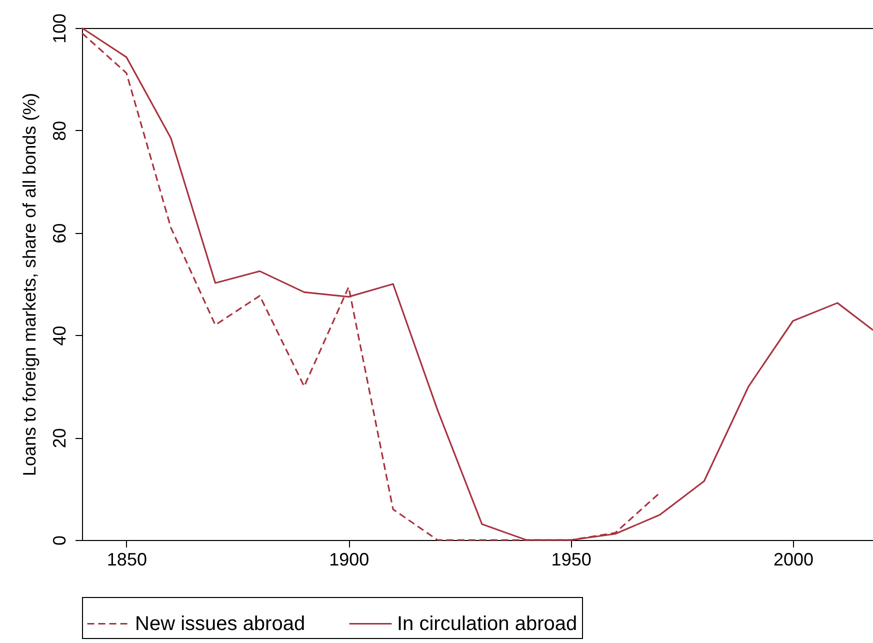 The height and width of the screenshot is (643, 873). Describe the element at coordinates (30, 284) in the screenshot. I see `y-axis-title: Loans to foreign markets, share of all bonds (%)` at that location.